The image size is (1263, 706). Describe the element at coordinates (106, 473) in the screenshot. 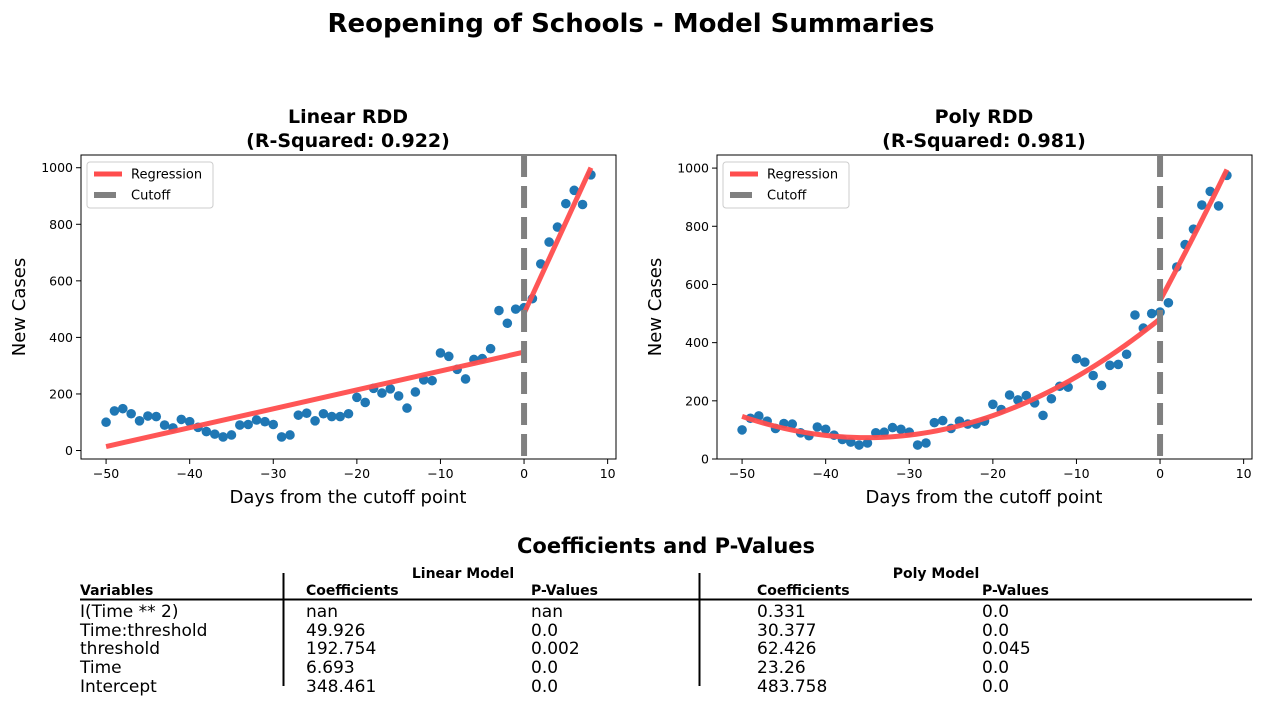

I see `linear-x-tick-label: −50` at that location.